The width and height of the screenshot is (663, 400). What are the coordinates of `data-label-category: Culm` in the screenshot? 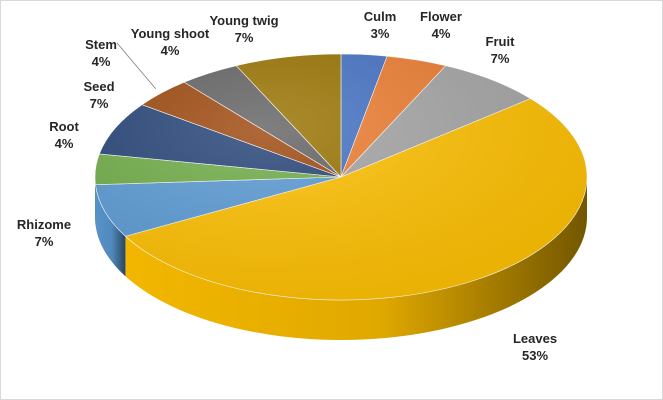 It's located at (380, 16).